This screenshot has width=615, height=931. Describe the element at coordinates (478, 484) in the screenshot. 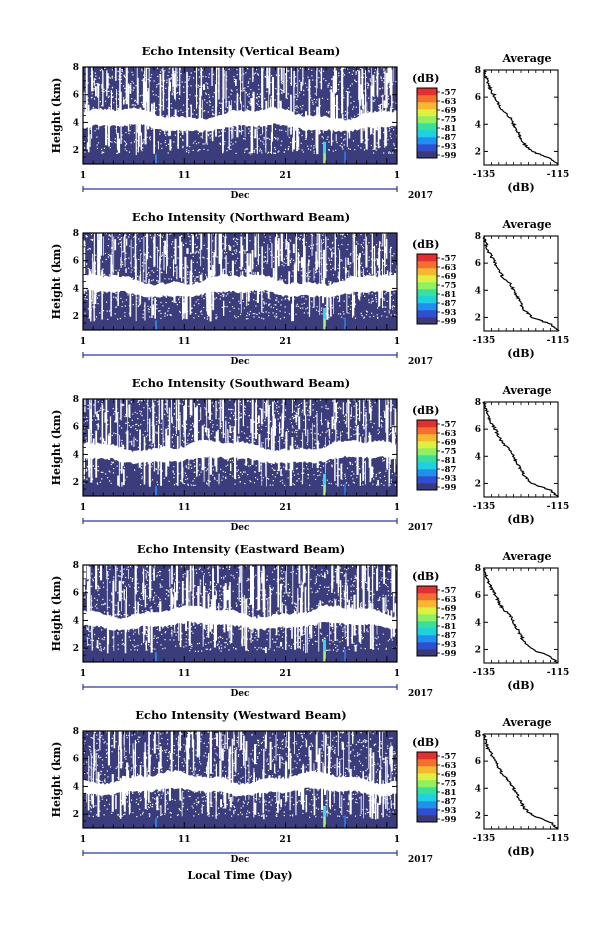

I see `avg-y-tick-label: 2` at that location.